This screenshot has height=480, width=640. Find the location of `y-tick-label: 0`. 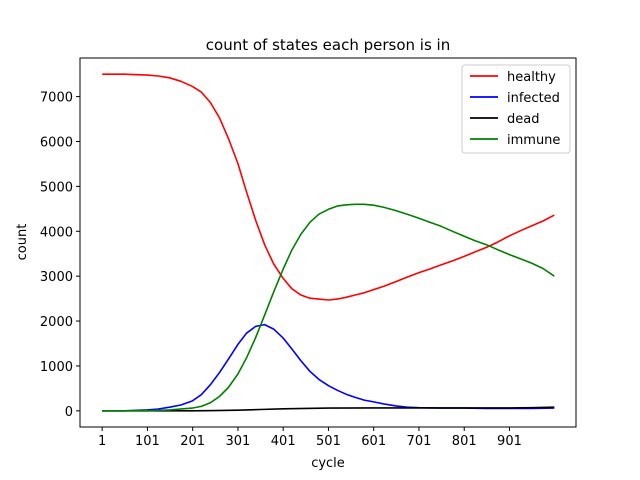

y-tick-label: 0 is located at coordinates (69, 412).